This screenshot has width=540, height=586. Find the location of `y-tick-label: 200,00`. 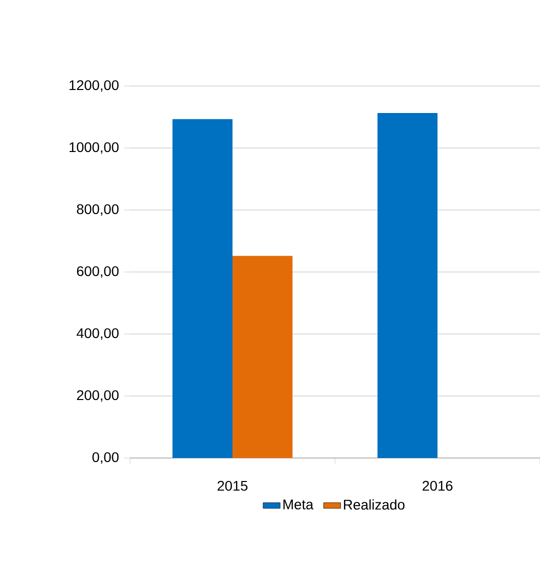

y-tick-label: 200,00 is located at coordinates (97, 396).